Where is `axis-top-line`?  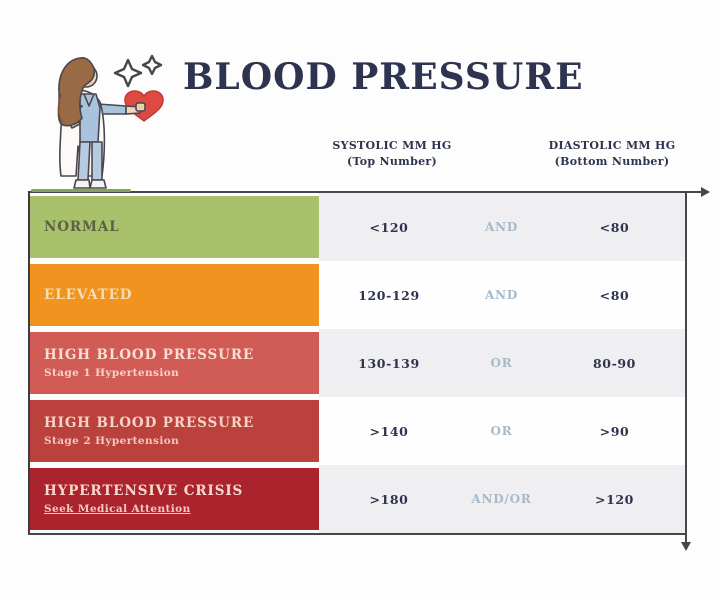 axis-top-line is located at coordinates (365, 192).